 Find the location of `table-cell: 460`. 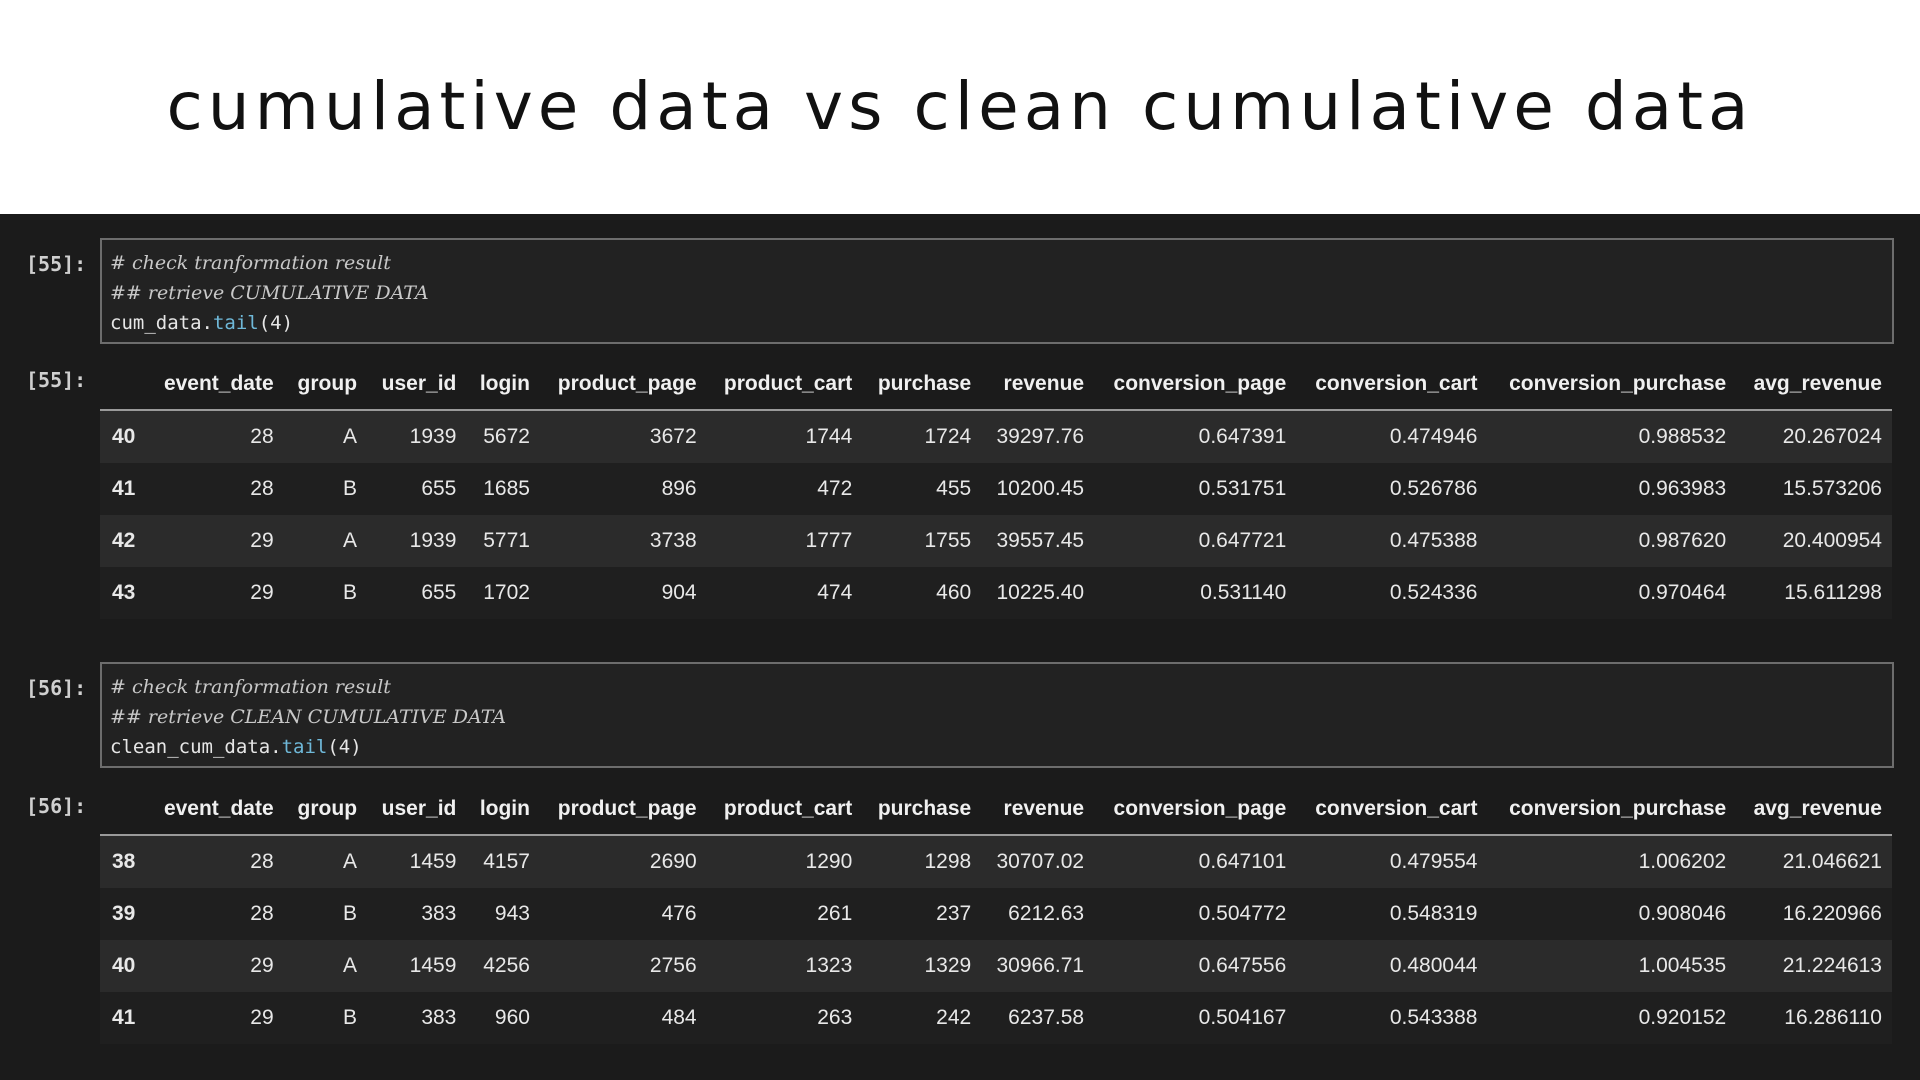

table-cell: 460 is located at coordinates (954, 592).